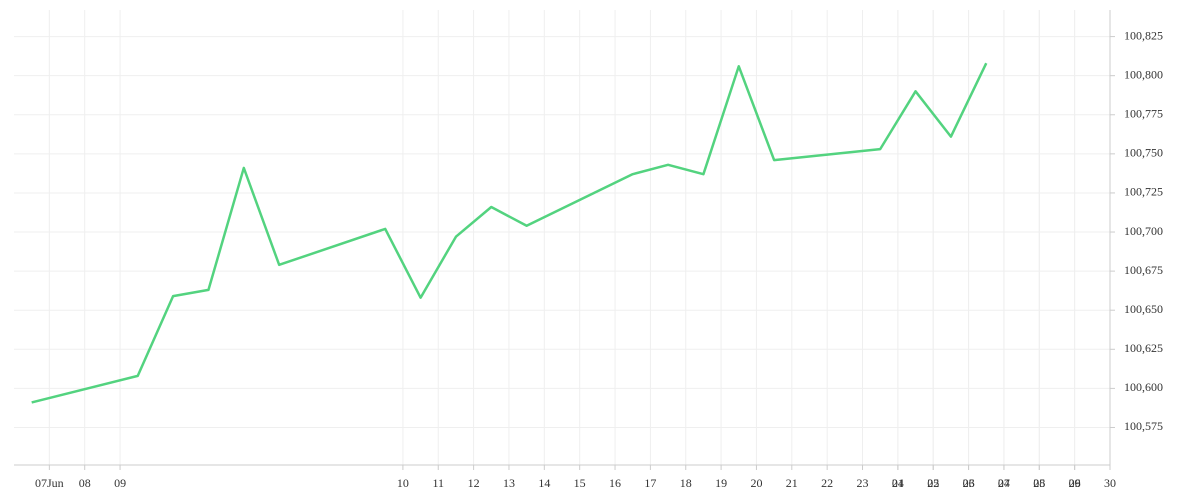  What do you see at coordinates (1143, 270) in the screenshot?
I see `y-tick-label: 100,675` at bounding box center [1143, 270].